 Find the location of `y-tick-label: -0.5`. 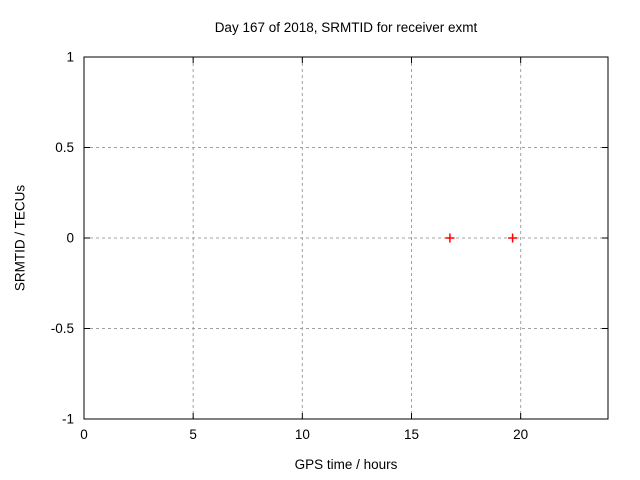

y-tick-label: -0.5 is located at coordinates (62, 328).